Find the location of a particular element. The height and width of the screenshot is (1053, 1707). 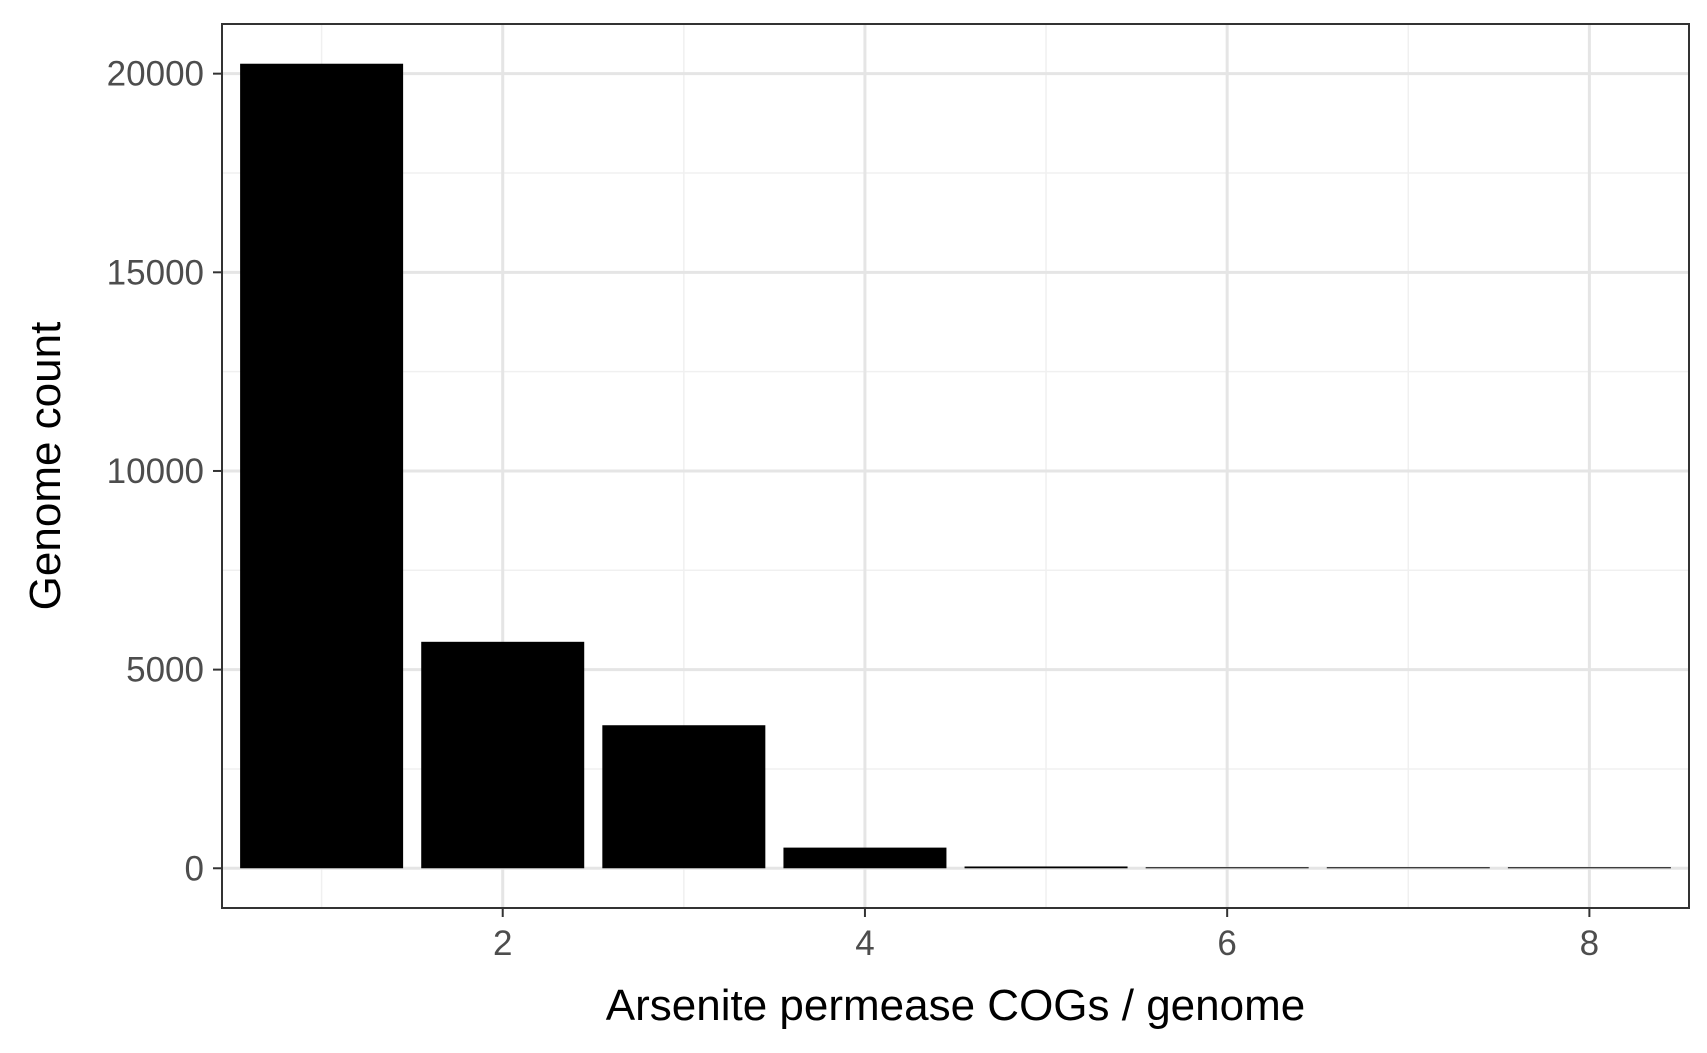

y-tick-label: 10000 is located at coordinates (155, 471).